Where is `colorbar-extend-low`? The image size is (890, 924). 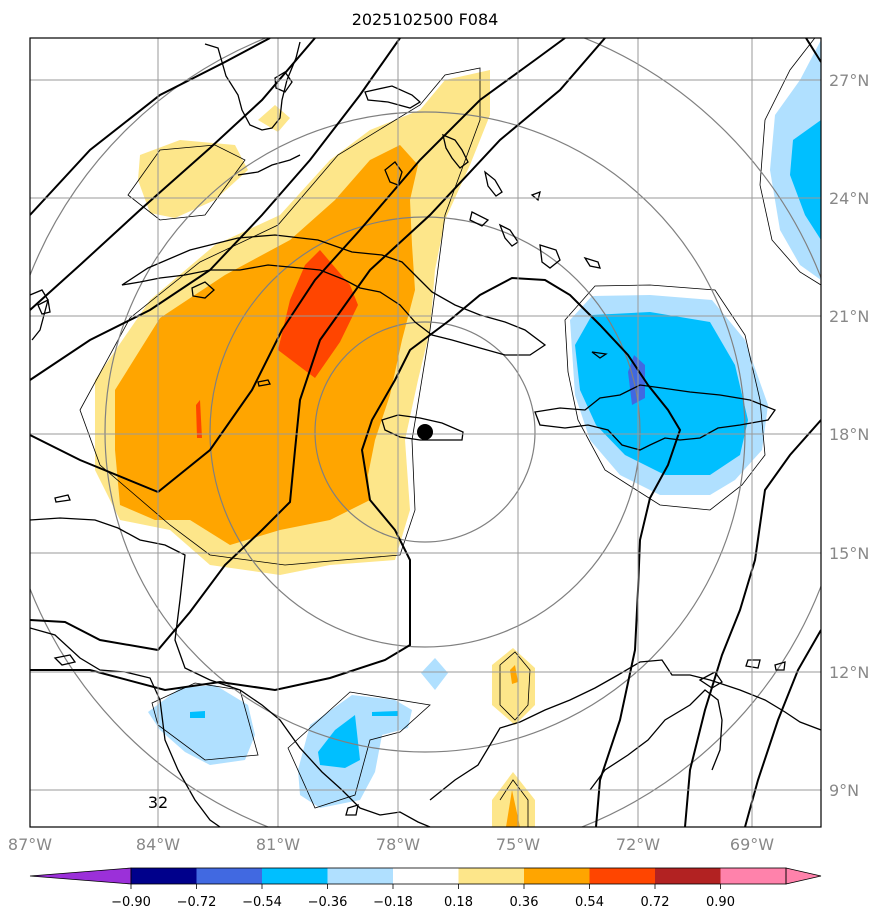
colorbar-extend-low is located at coordinates (80, 876).